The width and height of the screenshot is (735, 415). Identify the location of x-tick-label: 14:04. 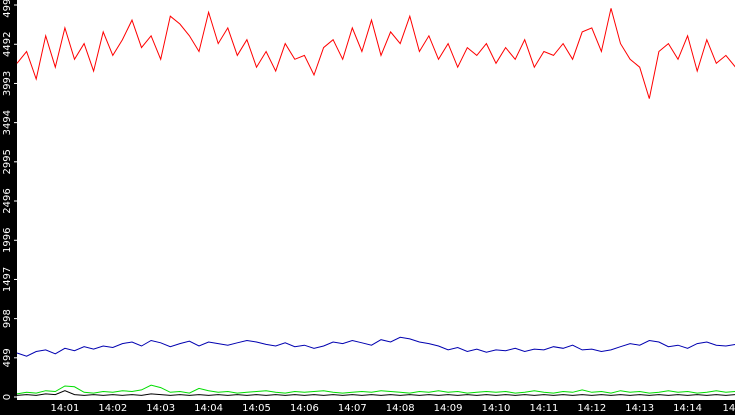
(208, 408).